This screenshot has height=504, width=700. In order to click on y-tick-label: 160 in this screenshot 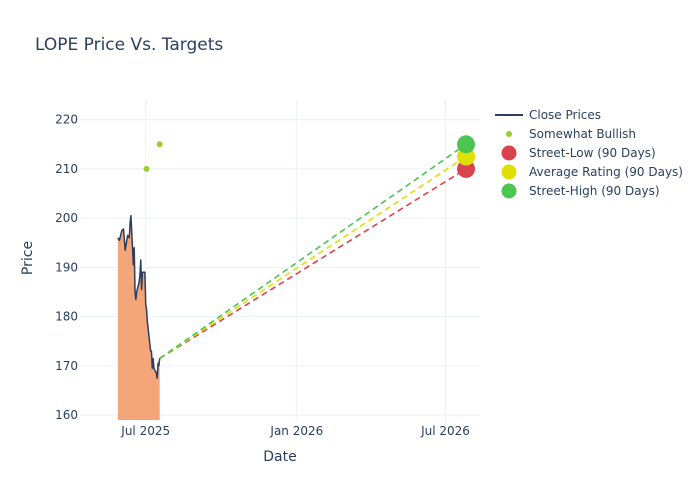, I will do `click(66, 415)`.